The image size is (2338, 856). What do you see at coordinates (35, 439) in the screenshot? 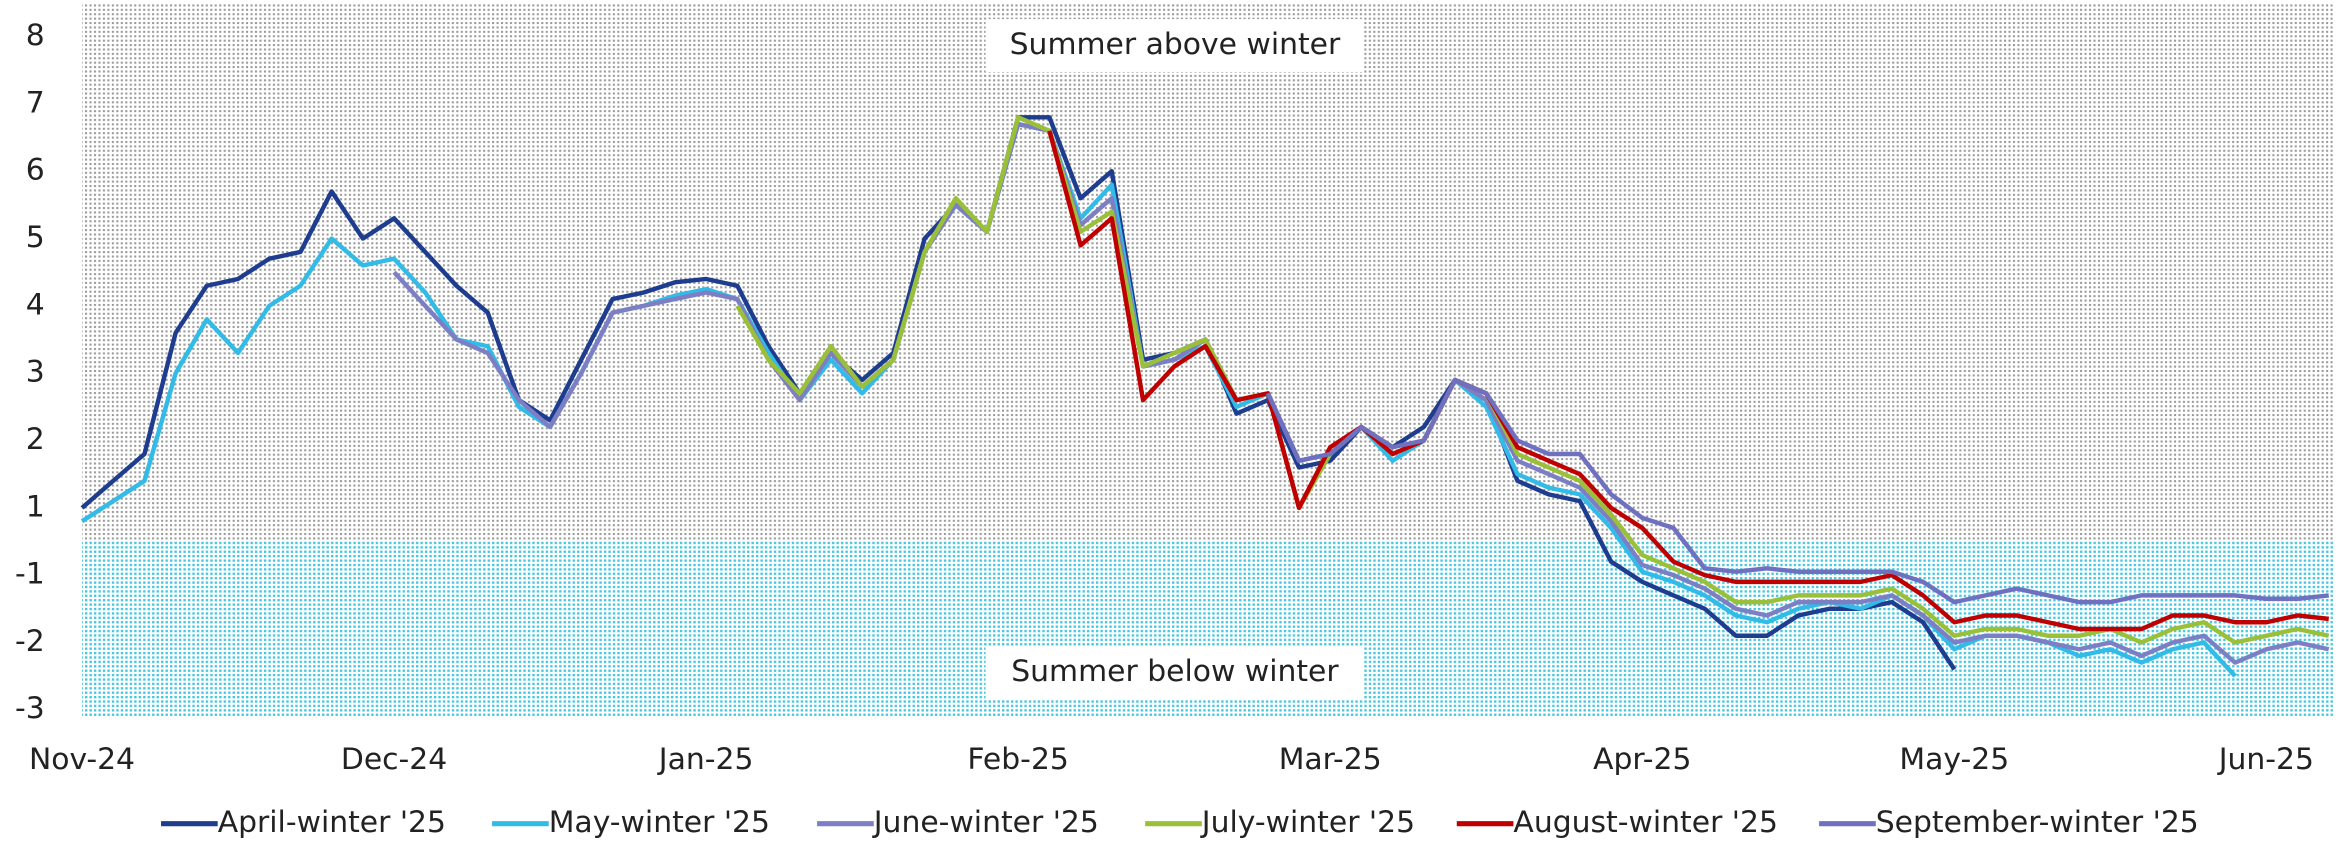
I see `y-tick-label: 2` at bounding box center [35, 439].